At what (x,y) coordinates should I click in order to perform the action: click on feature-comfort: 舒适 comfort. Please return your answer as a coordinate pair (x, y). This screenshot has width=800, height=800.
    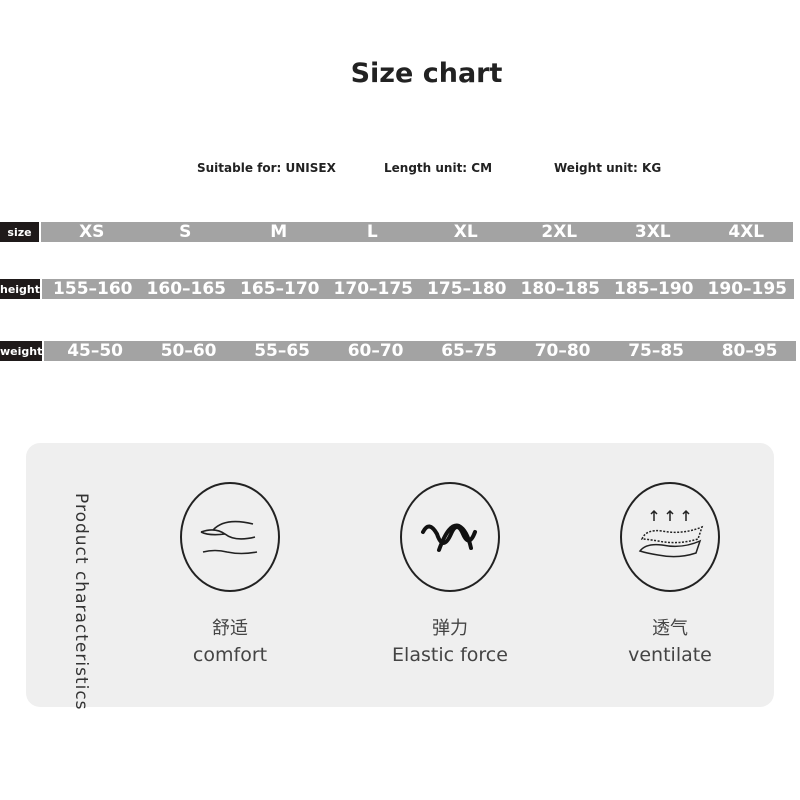
    Looking at the image, I should click on (230, 574).